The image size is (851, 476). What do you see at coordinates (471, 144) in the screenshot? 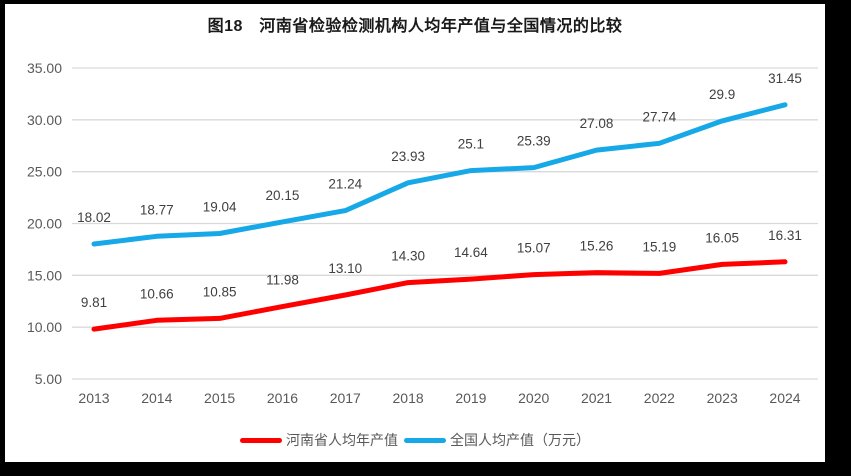
I see `data-label: 25.1` at bounding box center [471, 144].